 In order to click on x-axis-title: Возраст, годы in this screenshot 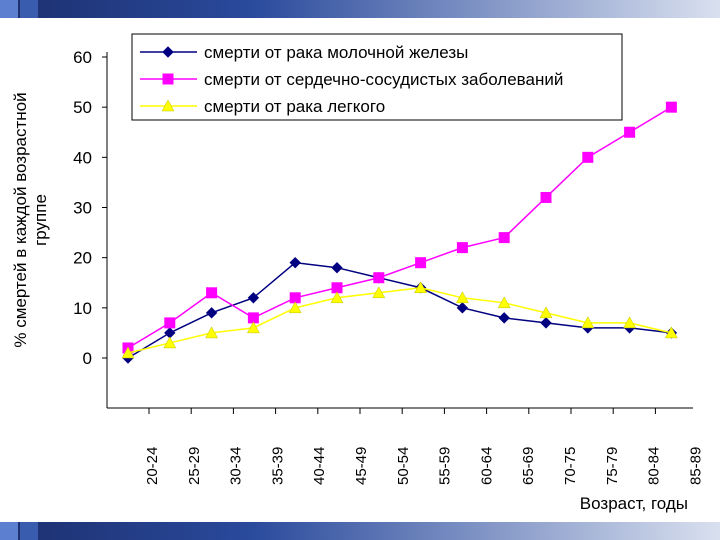, I will do `click(634, 503)`.